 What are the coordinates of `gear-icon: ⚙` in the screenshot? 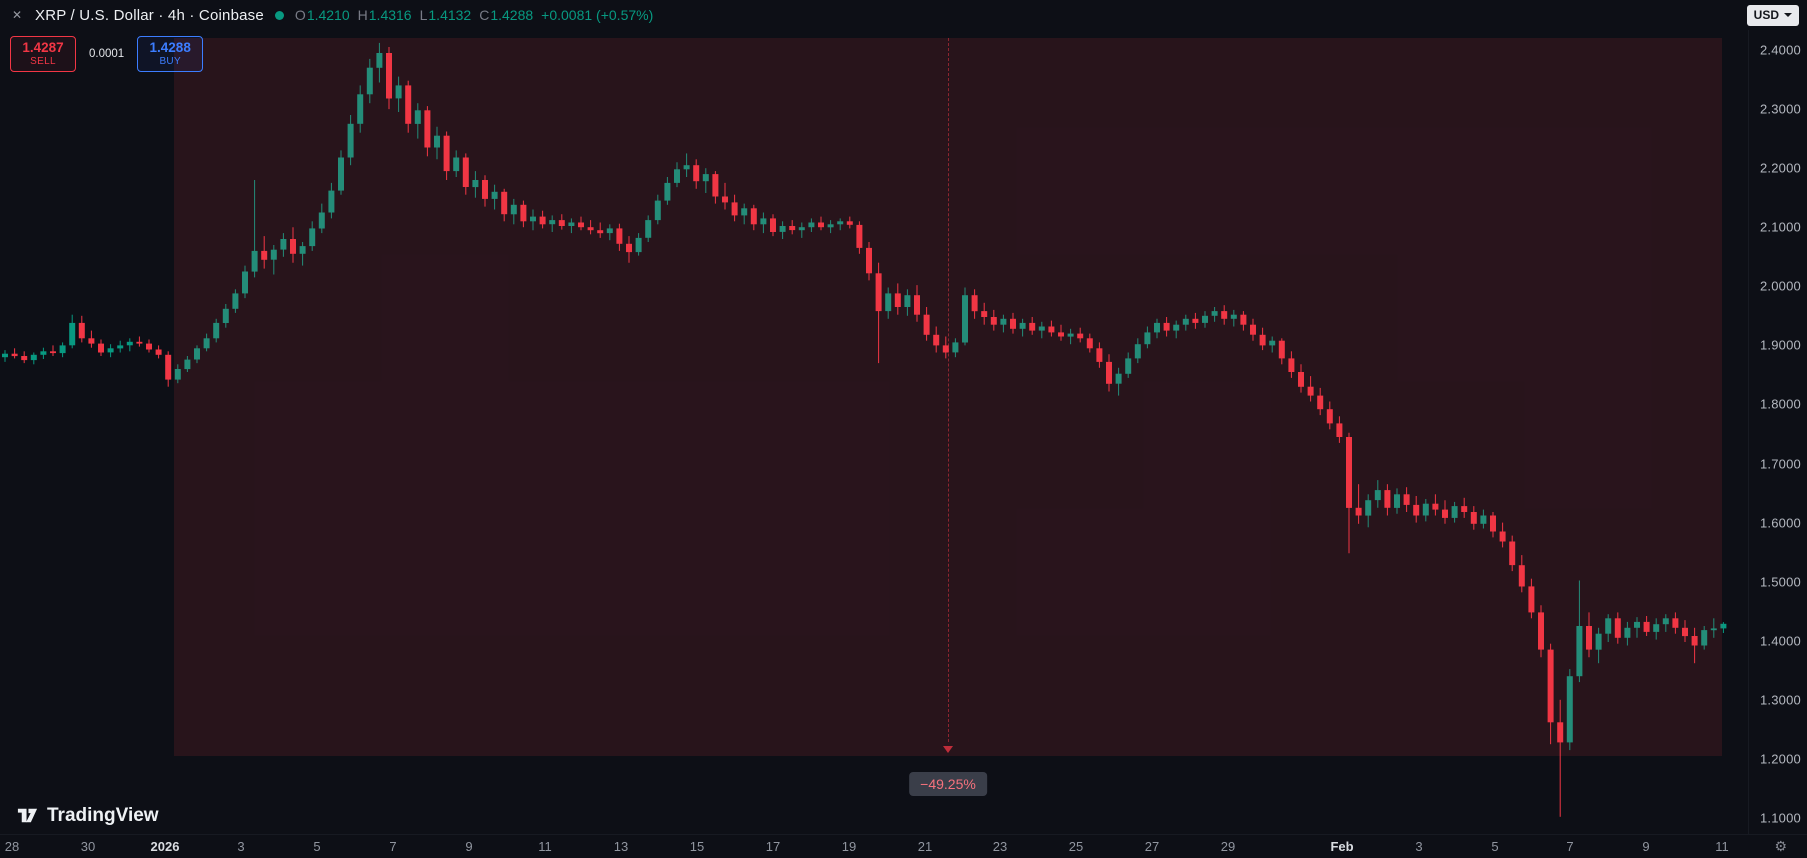 It's located at (1780, 846).